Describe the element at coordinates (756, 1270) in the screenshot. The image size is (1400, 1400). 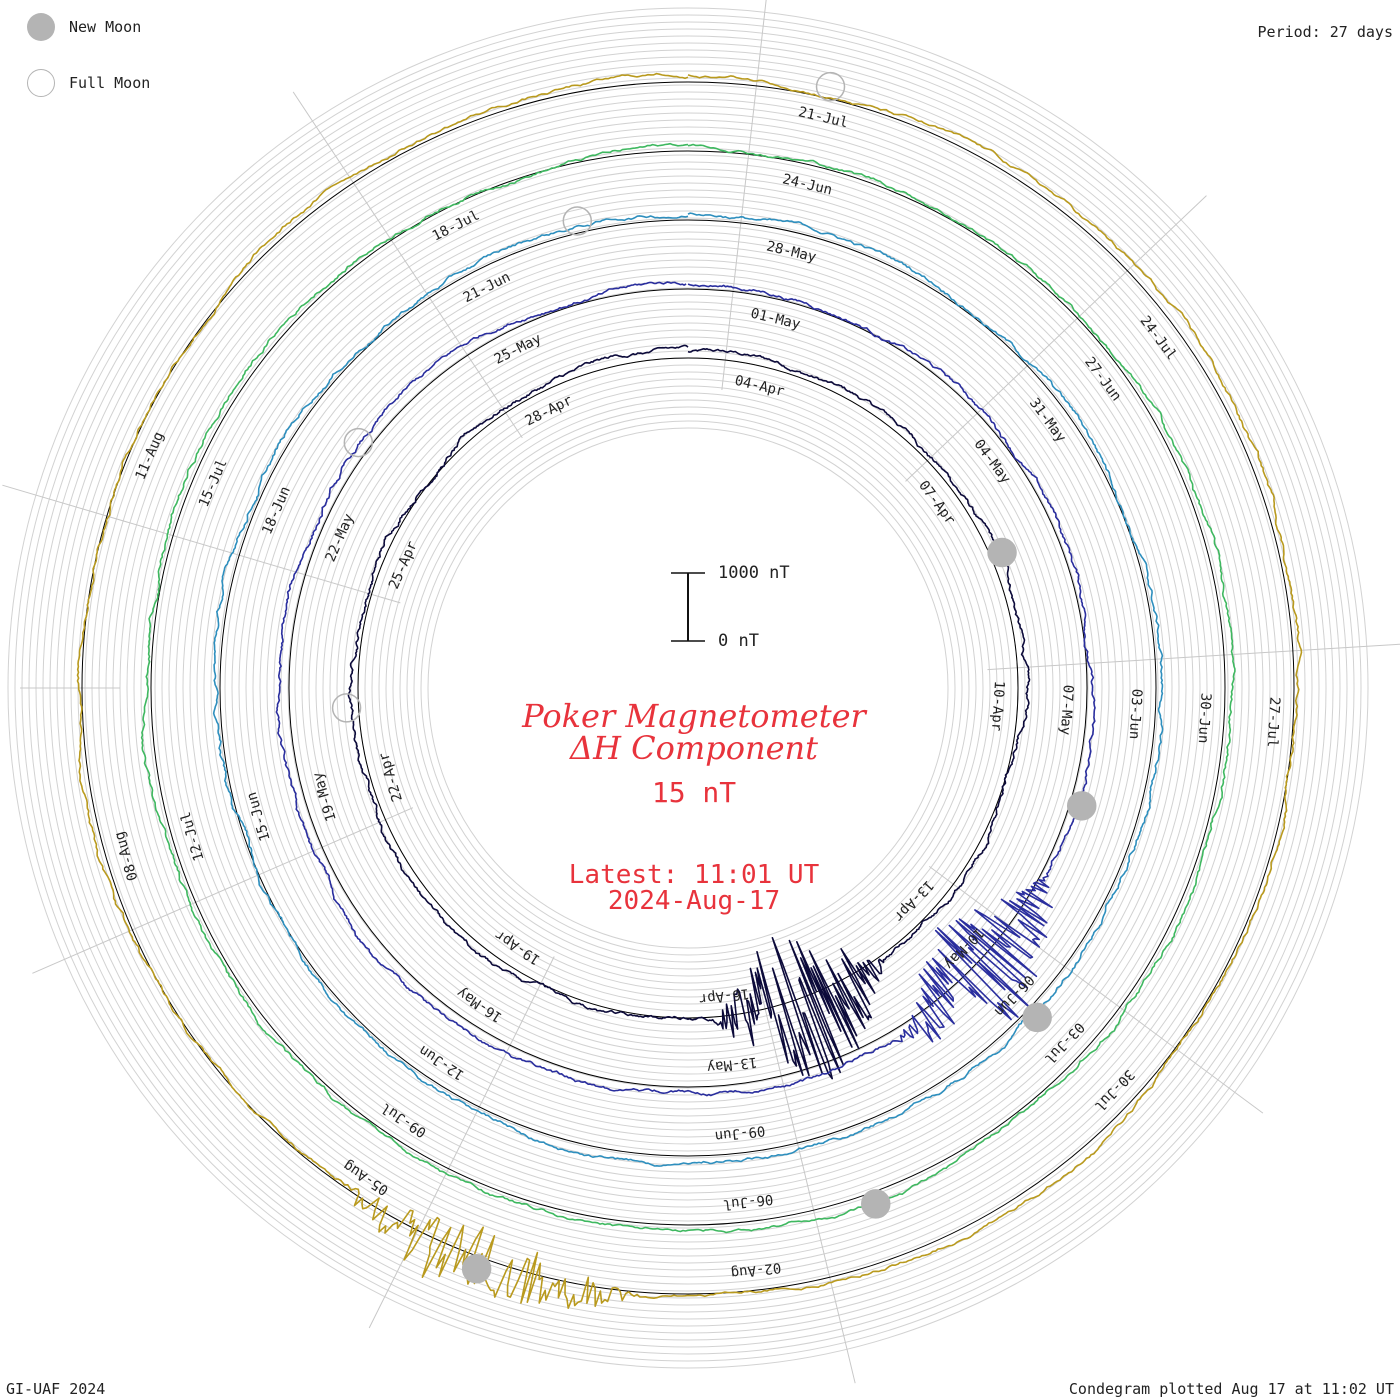
I see `date-label: 02-Aug` at that location.